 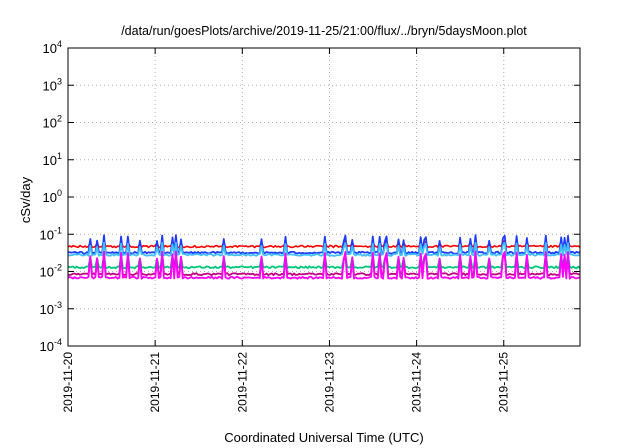 What do you see at coordinates (68, 382) in the screenshot?
I see `x-tick-label: 2019-11-20` at bounding box center [68, 382].